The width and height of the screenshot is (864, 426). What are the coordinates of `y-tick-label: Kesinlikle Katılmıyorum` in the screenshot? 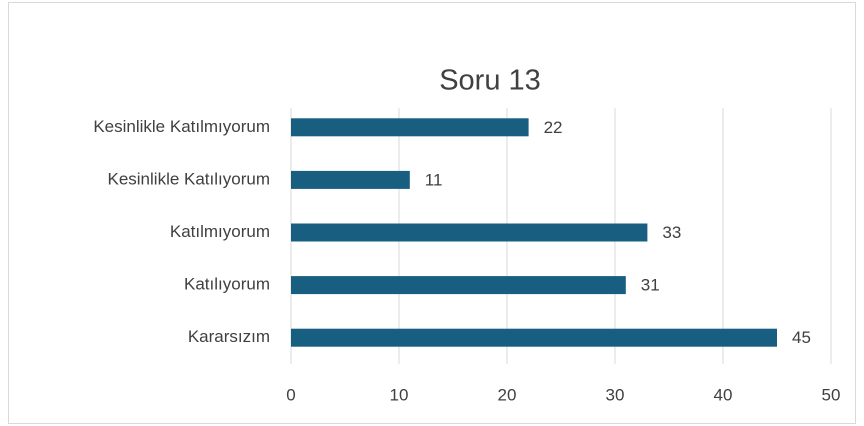 It's located at (181, 126).